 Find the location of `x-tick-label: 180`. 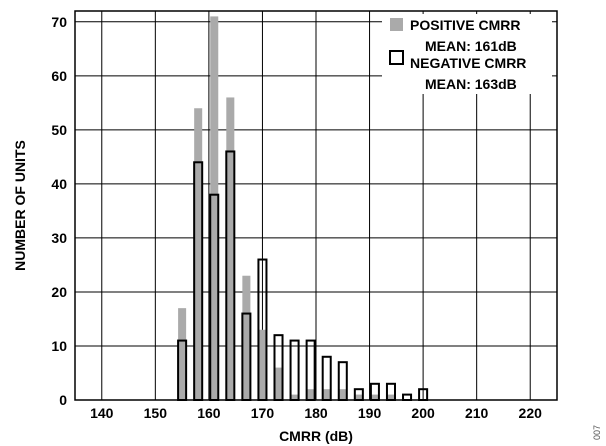

x-tick-label: 180 is located at coordinates (316, 413).